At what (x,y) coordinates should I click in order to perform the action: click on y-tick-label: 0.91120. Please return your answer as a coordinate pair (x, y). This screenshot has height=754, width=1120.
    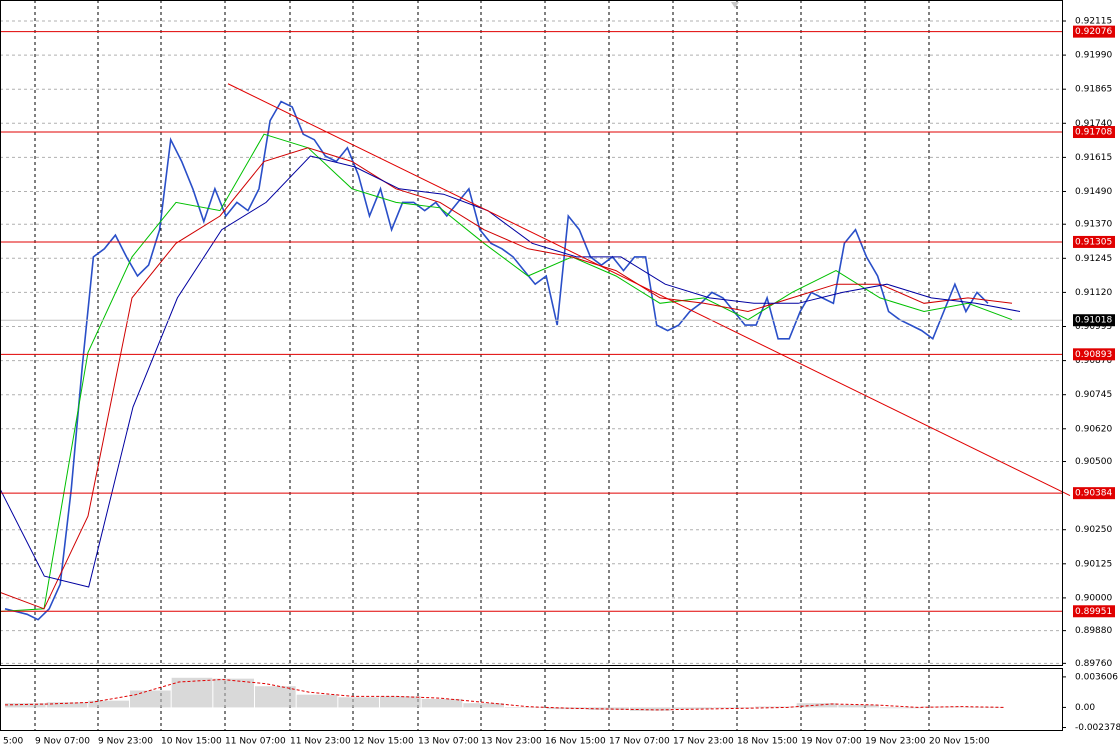
    Looking at the image, I should click on (1093, 293).